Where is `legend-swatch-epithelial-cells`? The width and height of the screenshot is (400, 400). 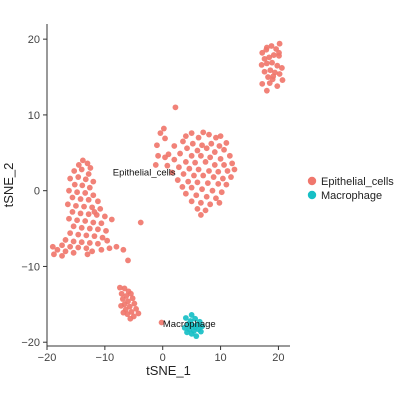
legend-swatch-epithelial-cells is located at coordinates (312, 181).